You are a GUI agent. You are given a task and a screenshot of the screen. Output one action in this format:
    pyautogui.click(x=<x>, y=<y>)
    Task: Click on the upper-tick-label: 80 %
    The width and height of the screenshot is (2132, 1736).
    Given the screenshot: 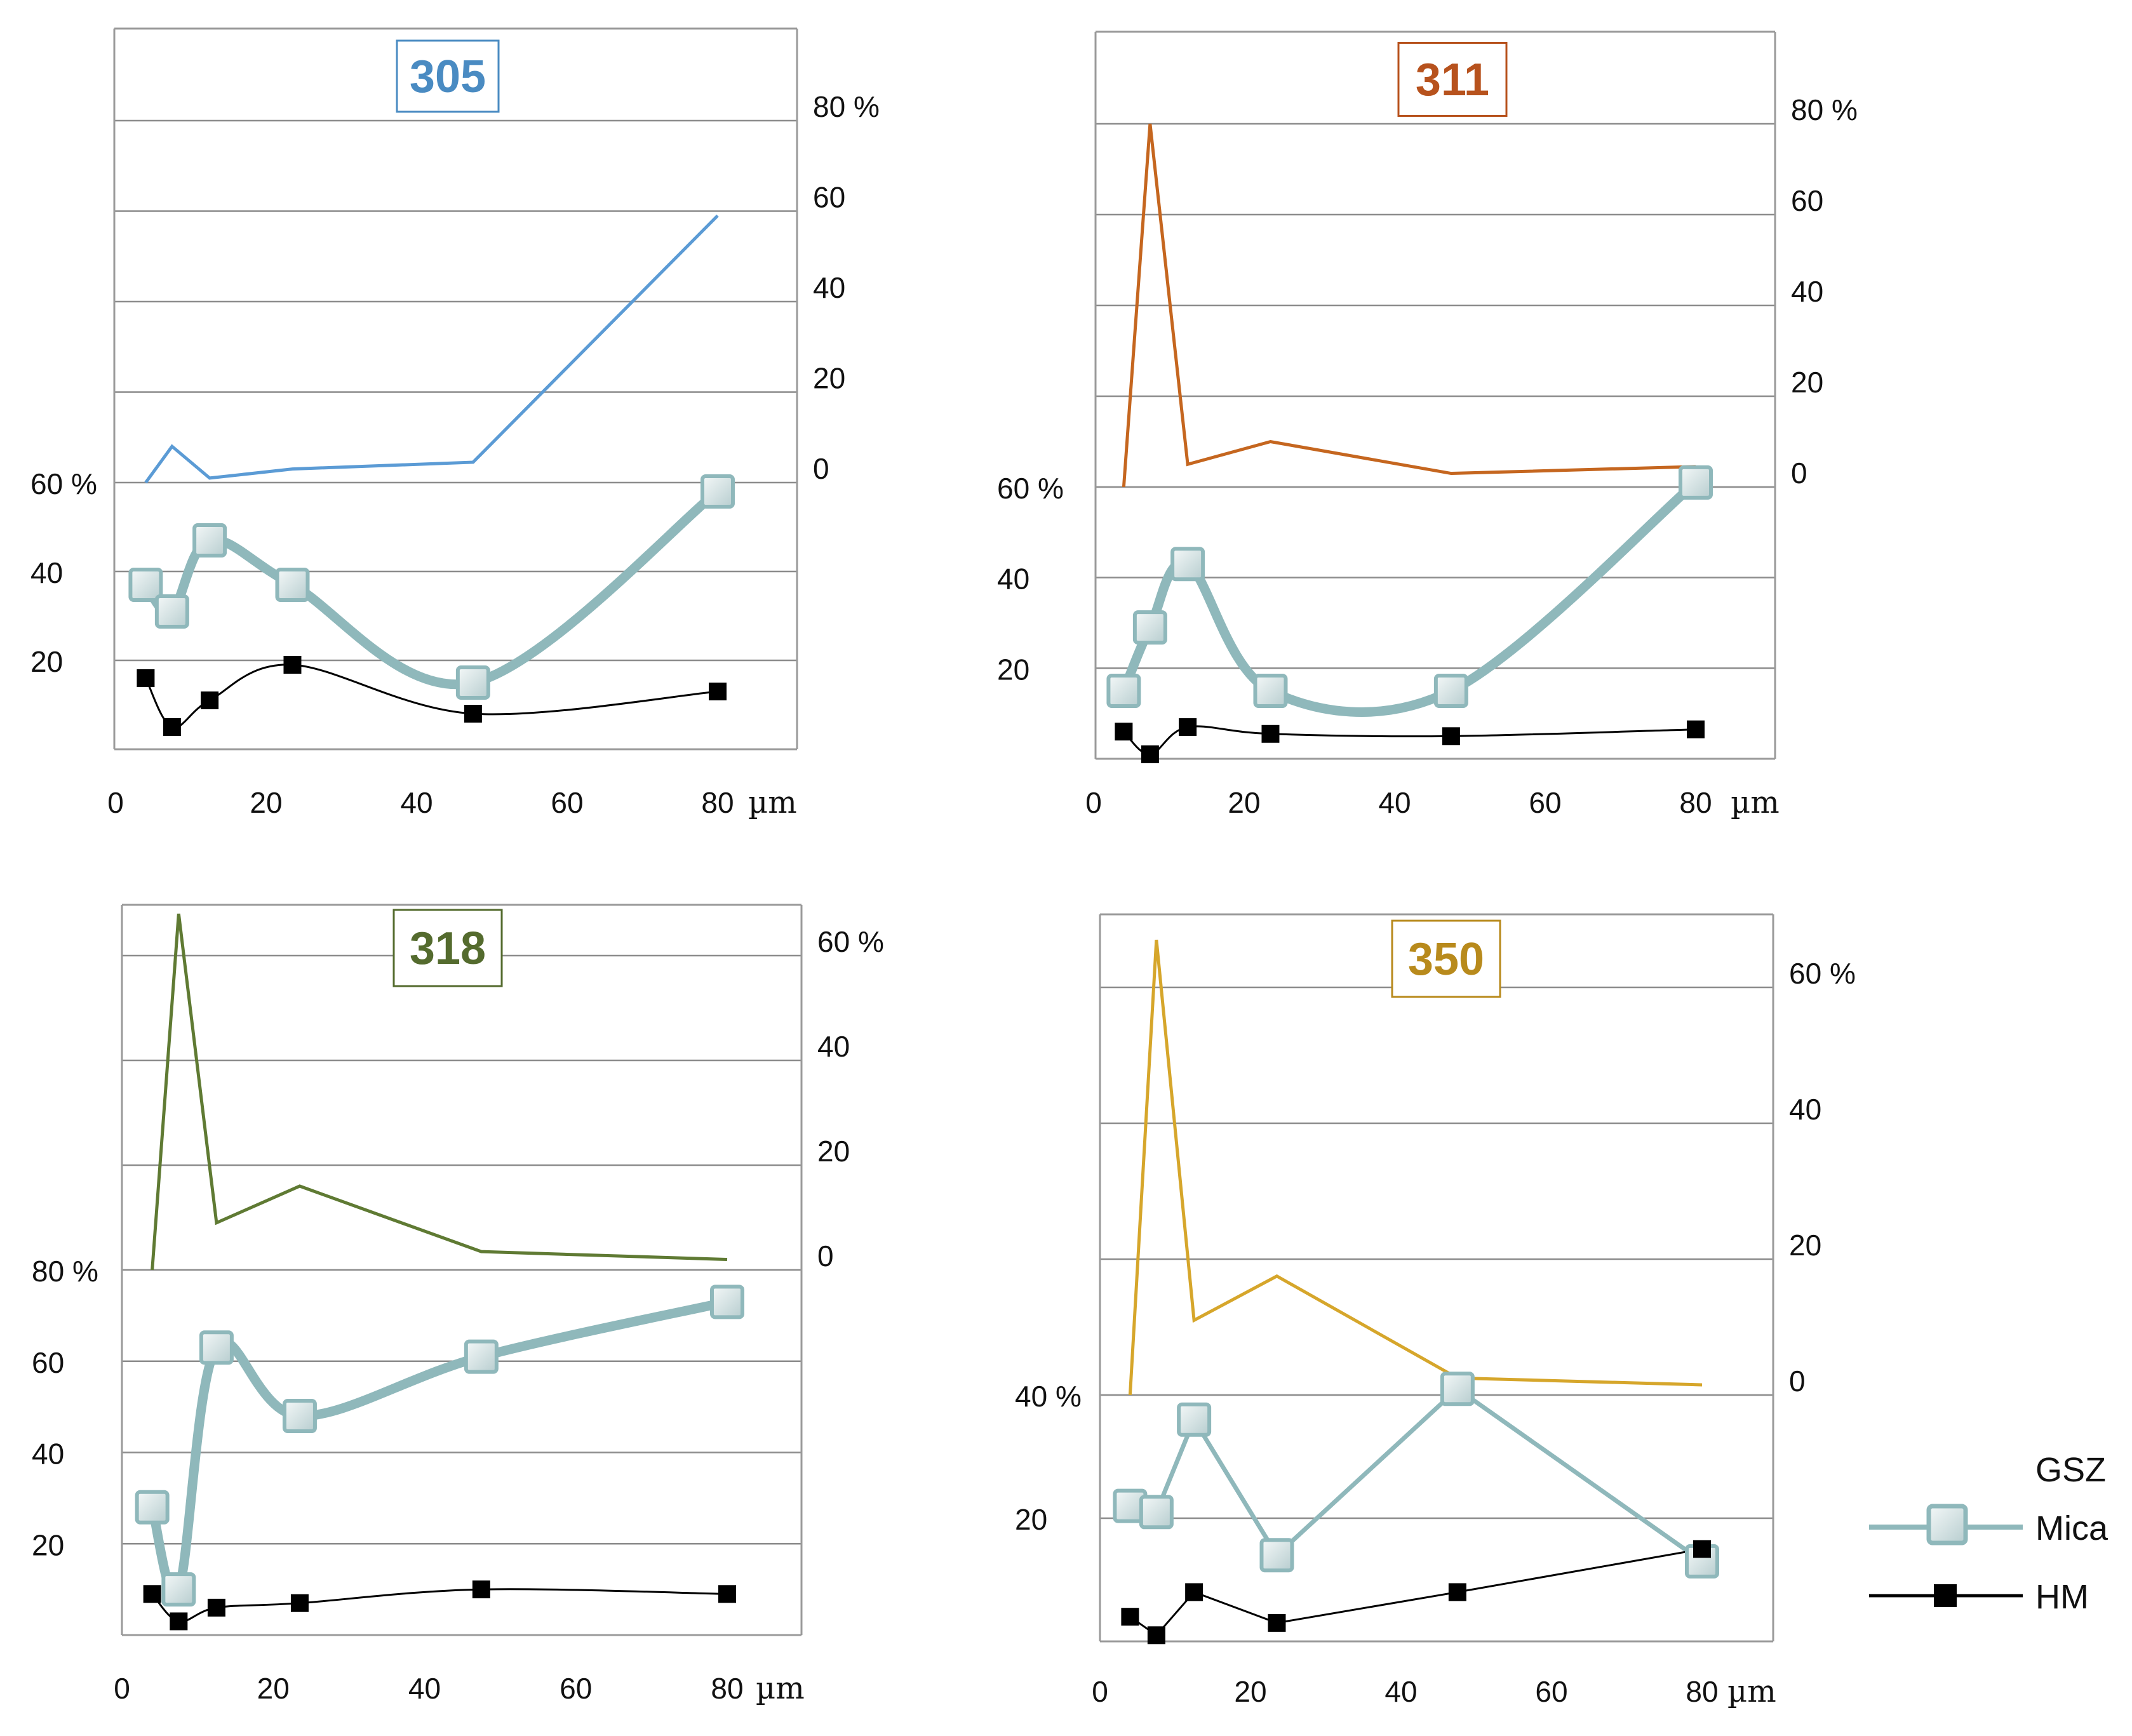 What is the action you would take?
    pyautogui.click(x=847, y=106)
    